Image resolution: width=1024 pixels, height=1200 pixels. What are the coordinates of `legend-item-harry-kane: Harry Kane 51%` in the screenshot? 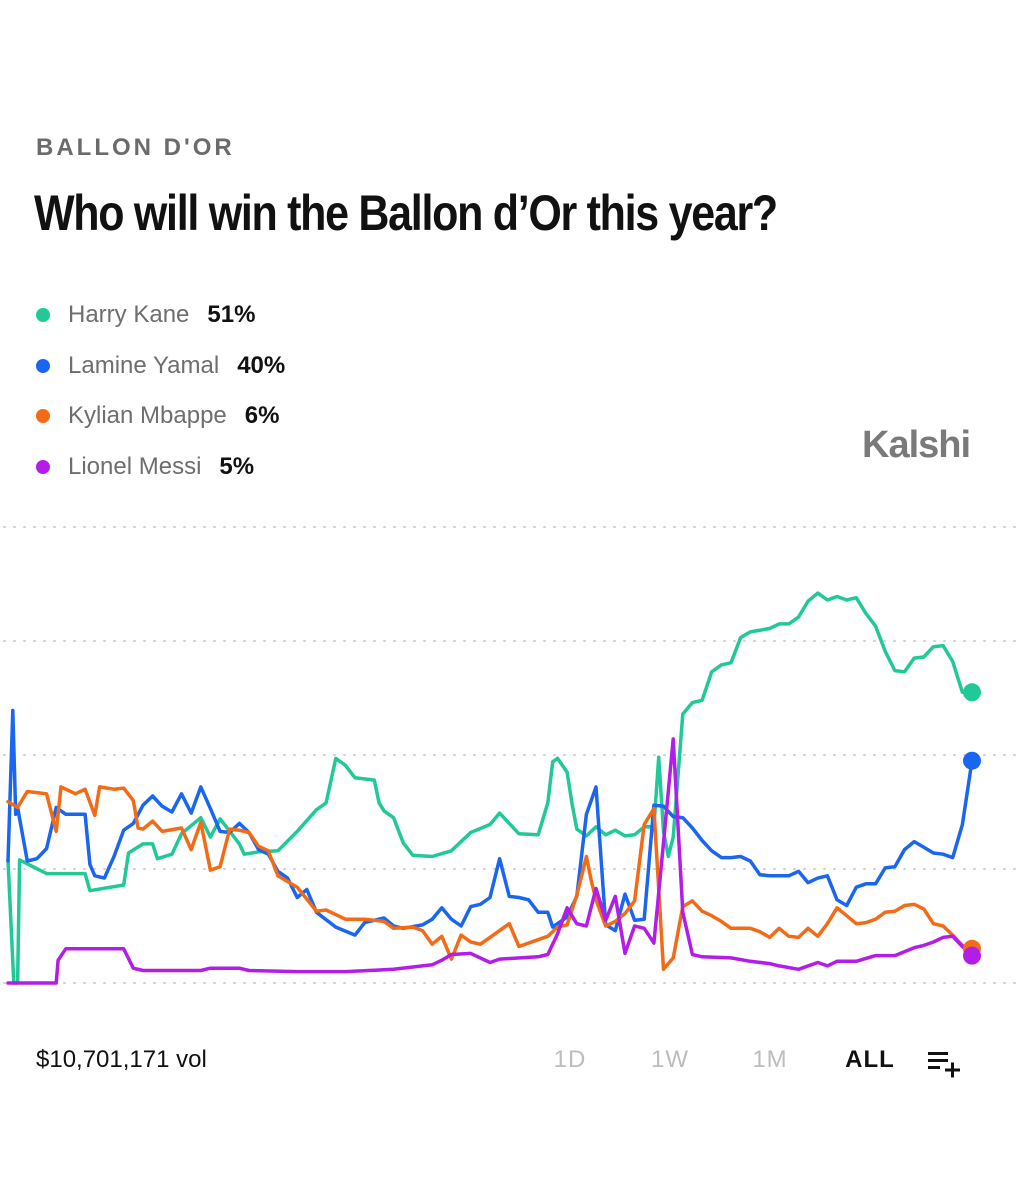 It's located at (160, 315).